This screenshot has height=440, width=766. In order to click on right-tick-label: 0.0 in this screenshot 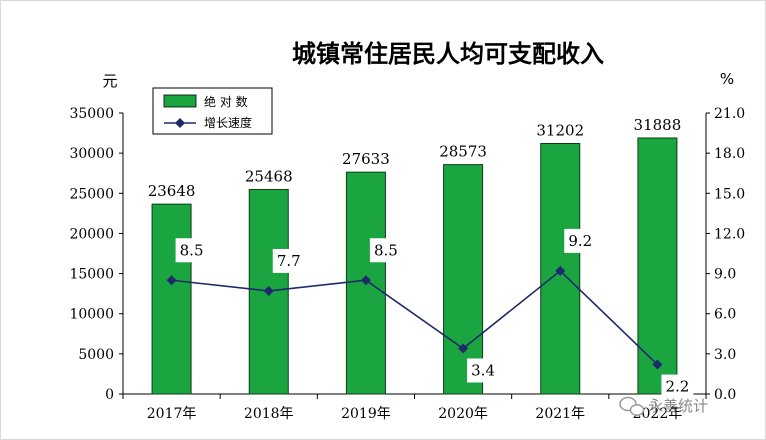, I will do `click(725, 395)`.